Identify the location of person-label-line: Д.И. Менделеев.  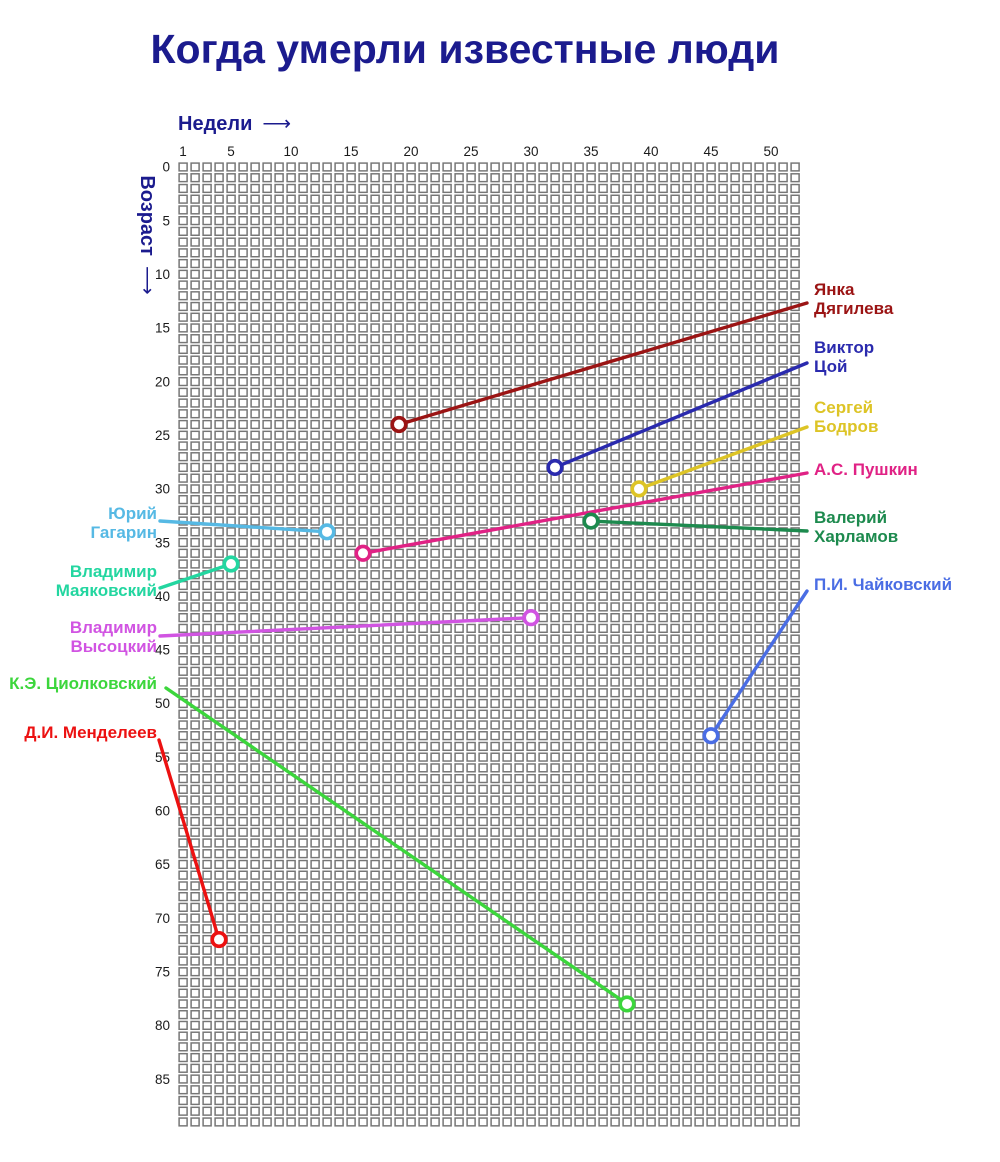
(90, 732).